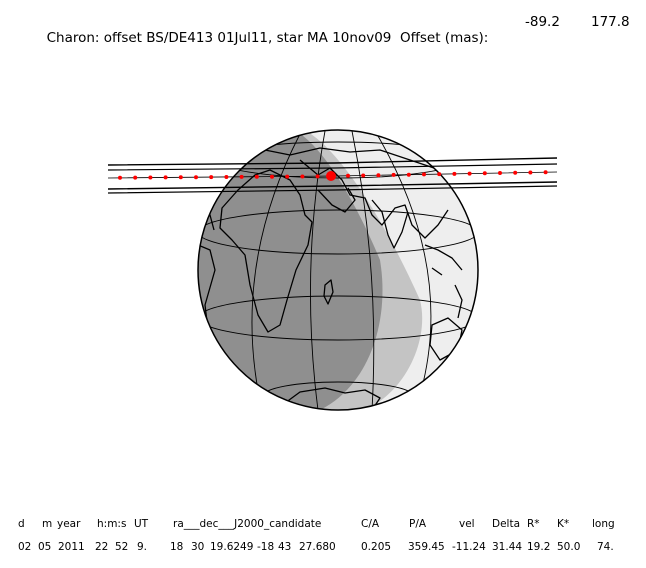 The height and width of the screenshot is (568, 646). Describe the element at coordinates (141, 524) in the screenshot. I see `table-header-cell: UT` at that location.